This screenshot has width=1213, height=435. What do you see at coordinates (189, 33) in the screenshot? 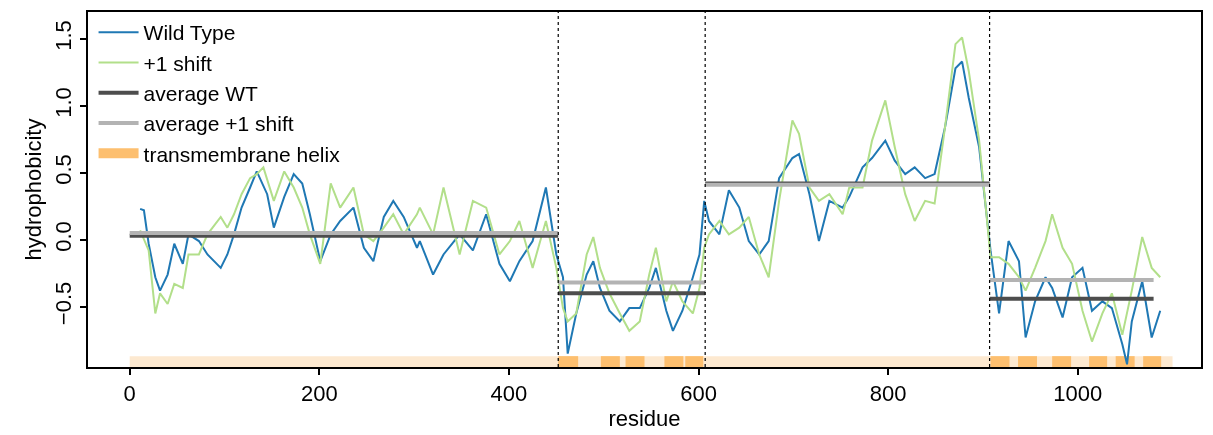
I see `legend-label: Wild Type` at bounding box center [189, 33].